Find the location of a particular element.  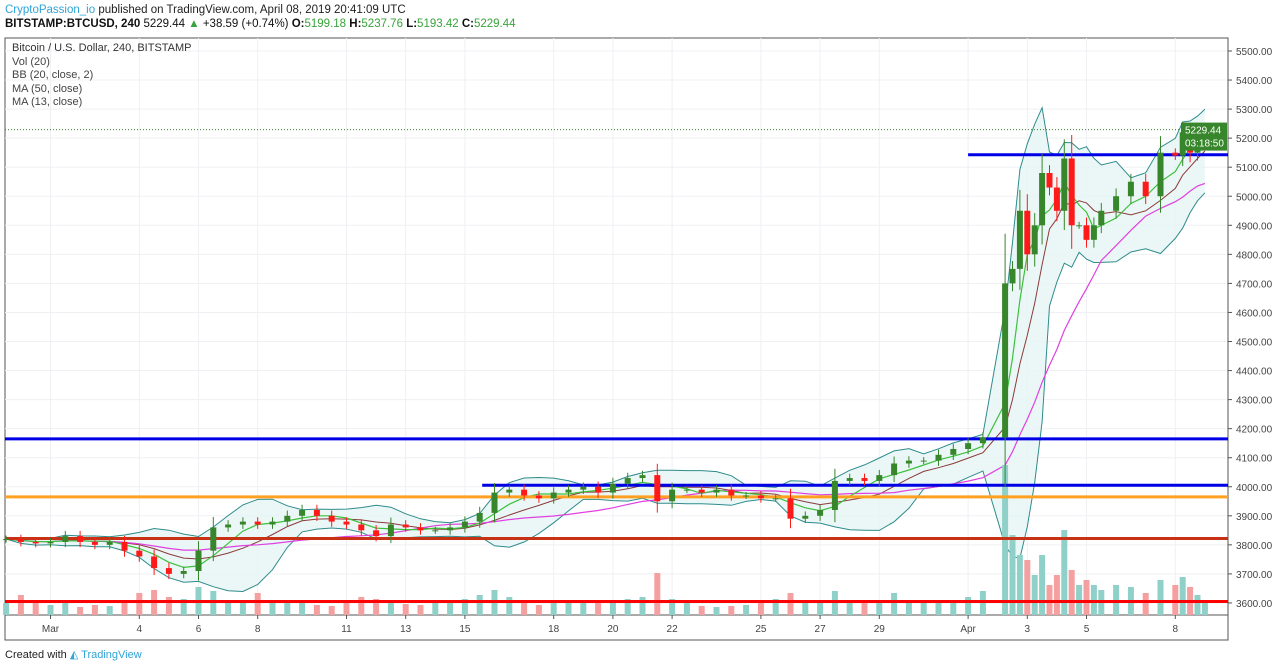

author-link: CryptoPassion_io is located at coordinates (50, 10).